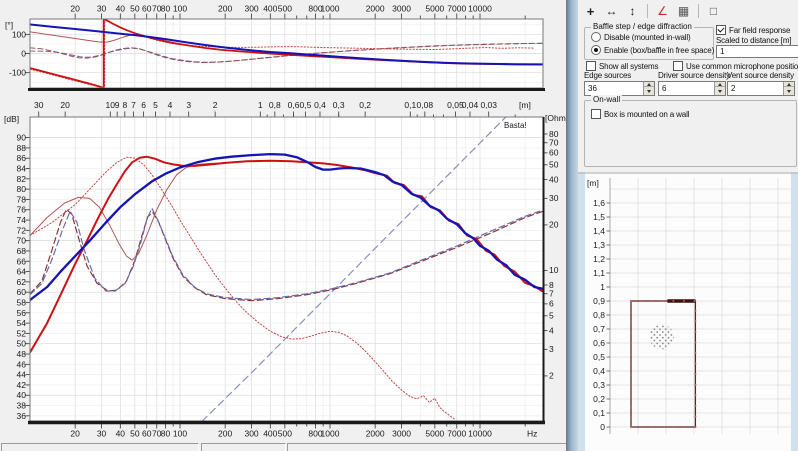 The image size is (798, 451). I want to click on toolbar: + ↔ ↕ ∠ ▦ □, so click(688, 11).